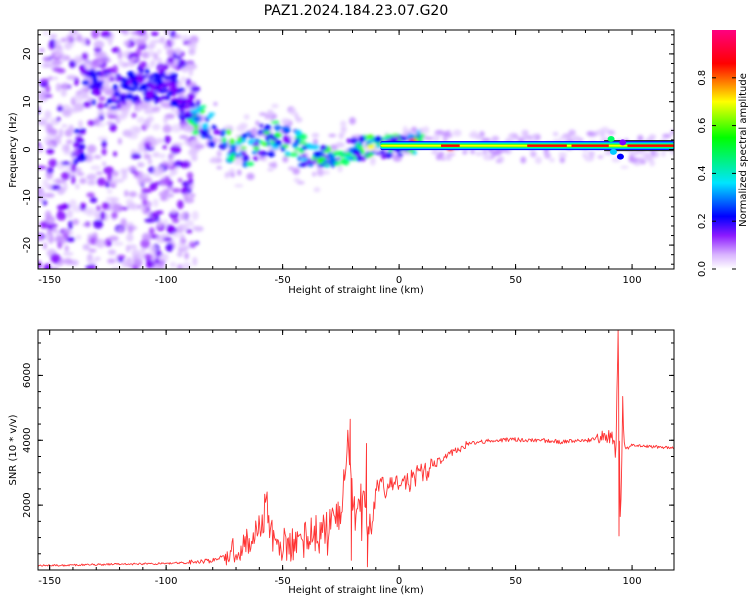  Describe the element at coordinates (632, 581) in the screenshot. I see `snr-xtick-label: 100` at that location.